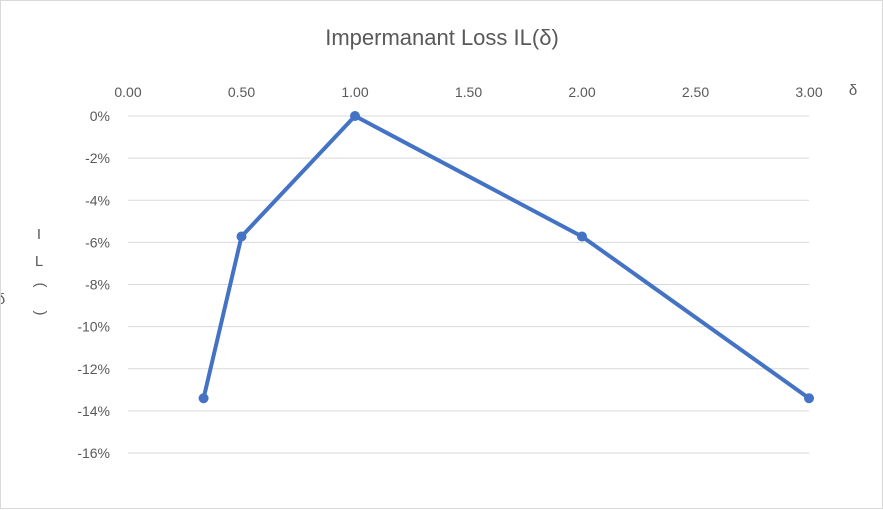 The image size is (883, 510). What do you see at coordinates (97, 242) in the screenshot?
I see `y-tick-label: -6%` at bounding box center [97, 242].